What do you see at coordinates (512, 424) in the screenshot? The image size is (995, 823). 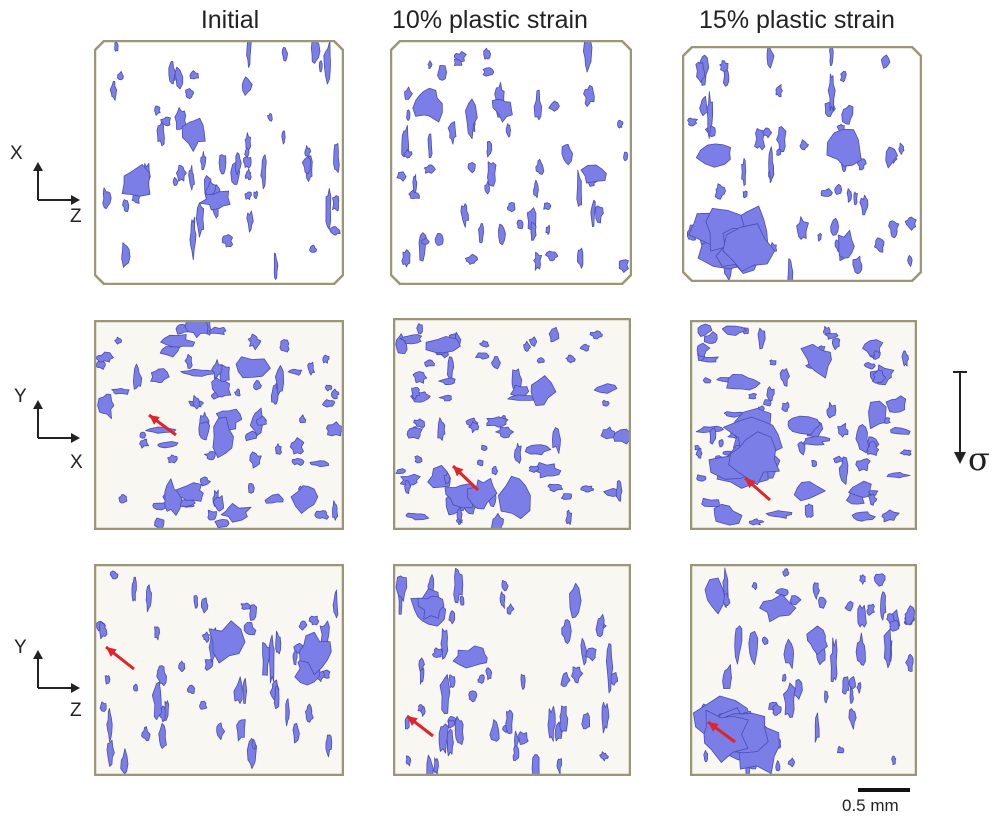 I see `panel-10-yx` at bounding box center [512, 424].